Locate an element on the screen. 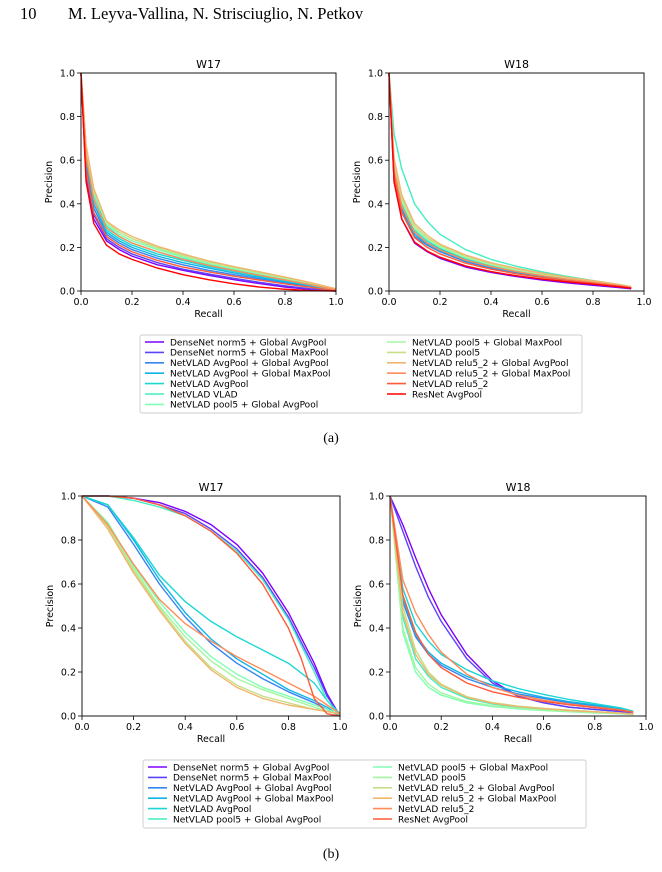  chart-title: W17 is located at coordinates (211, 487).